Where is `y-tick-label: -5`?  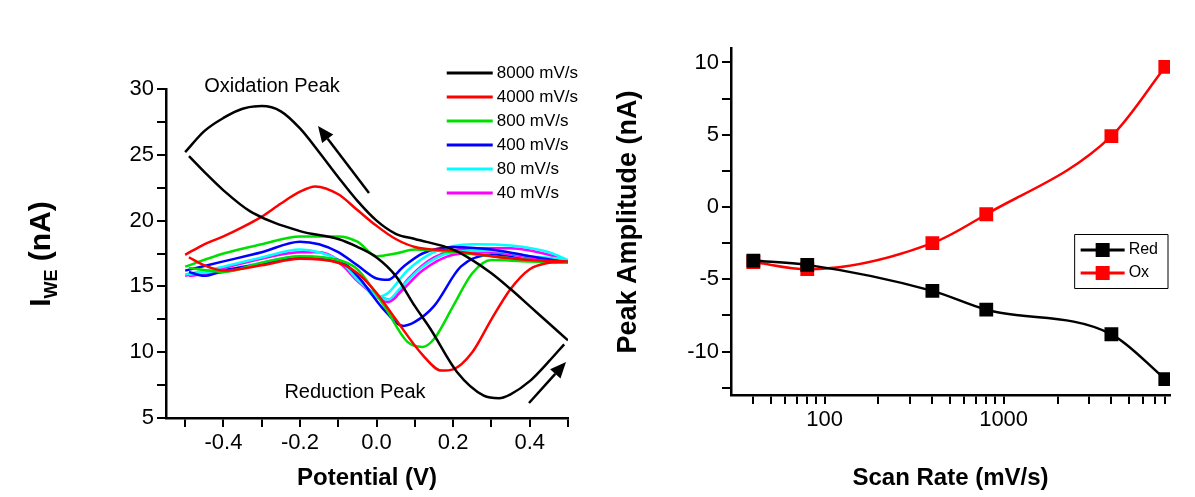 y-tick-label: -5 is located at coordinates (709, 278).